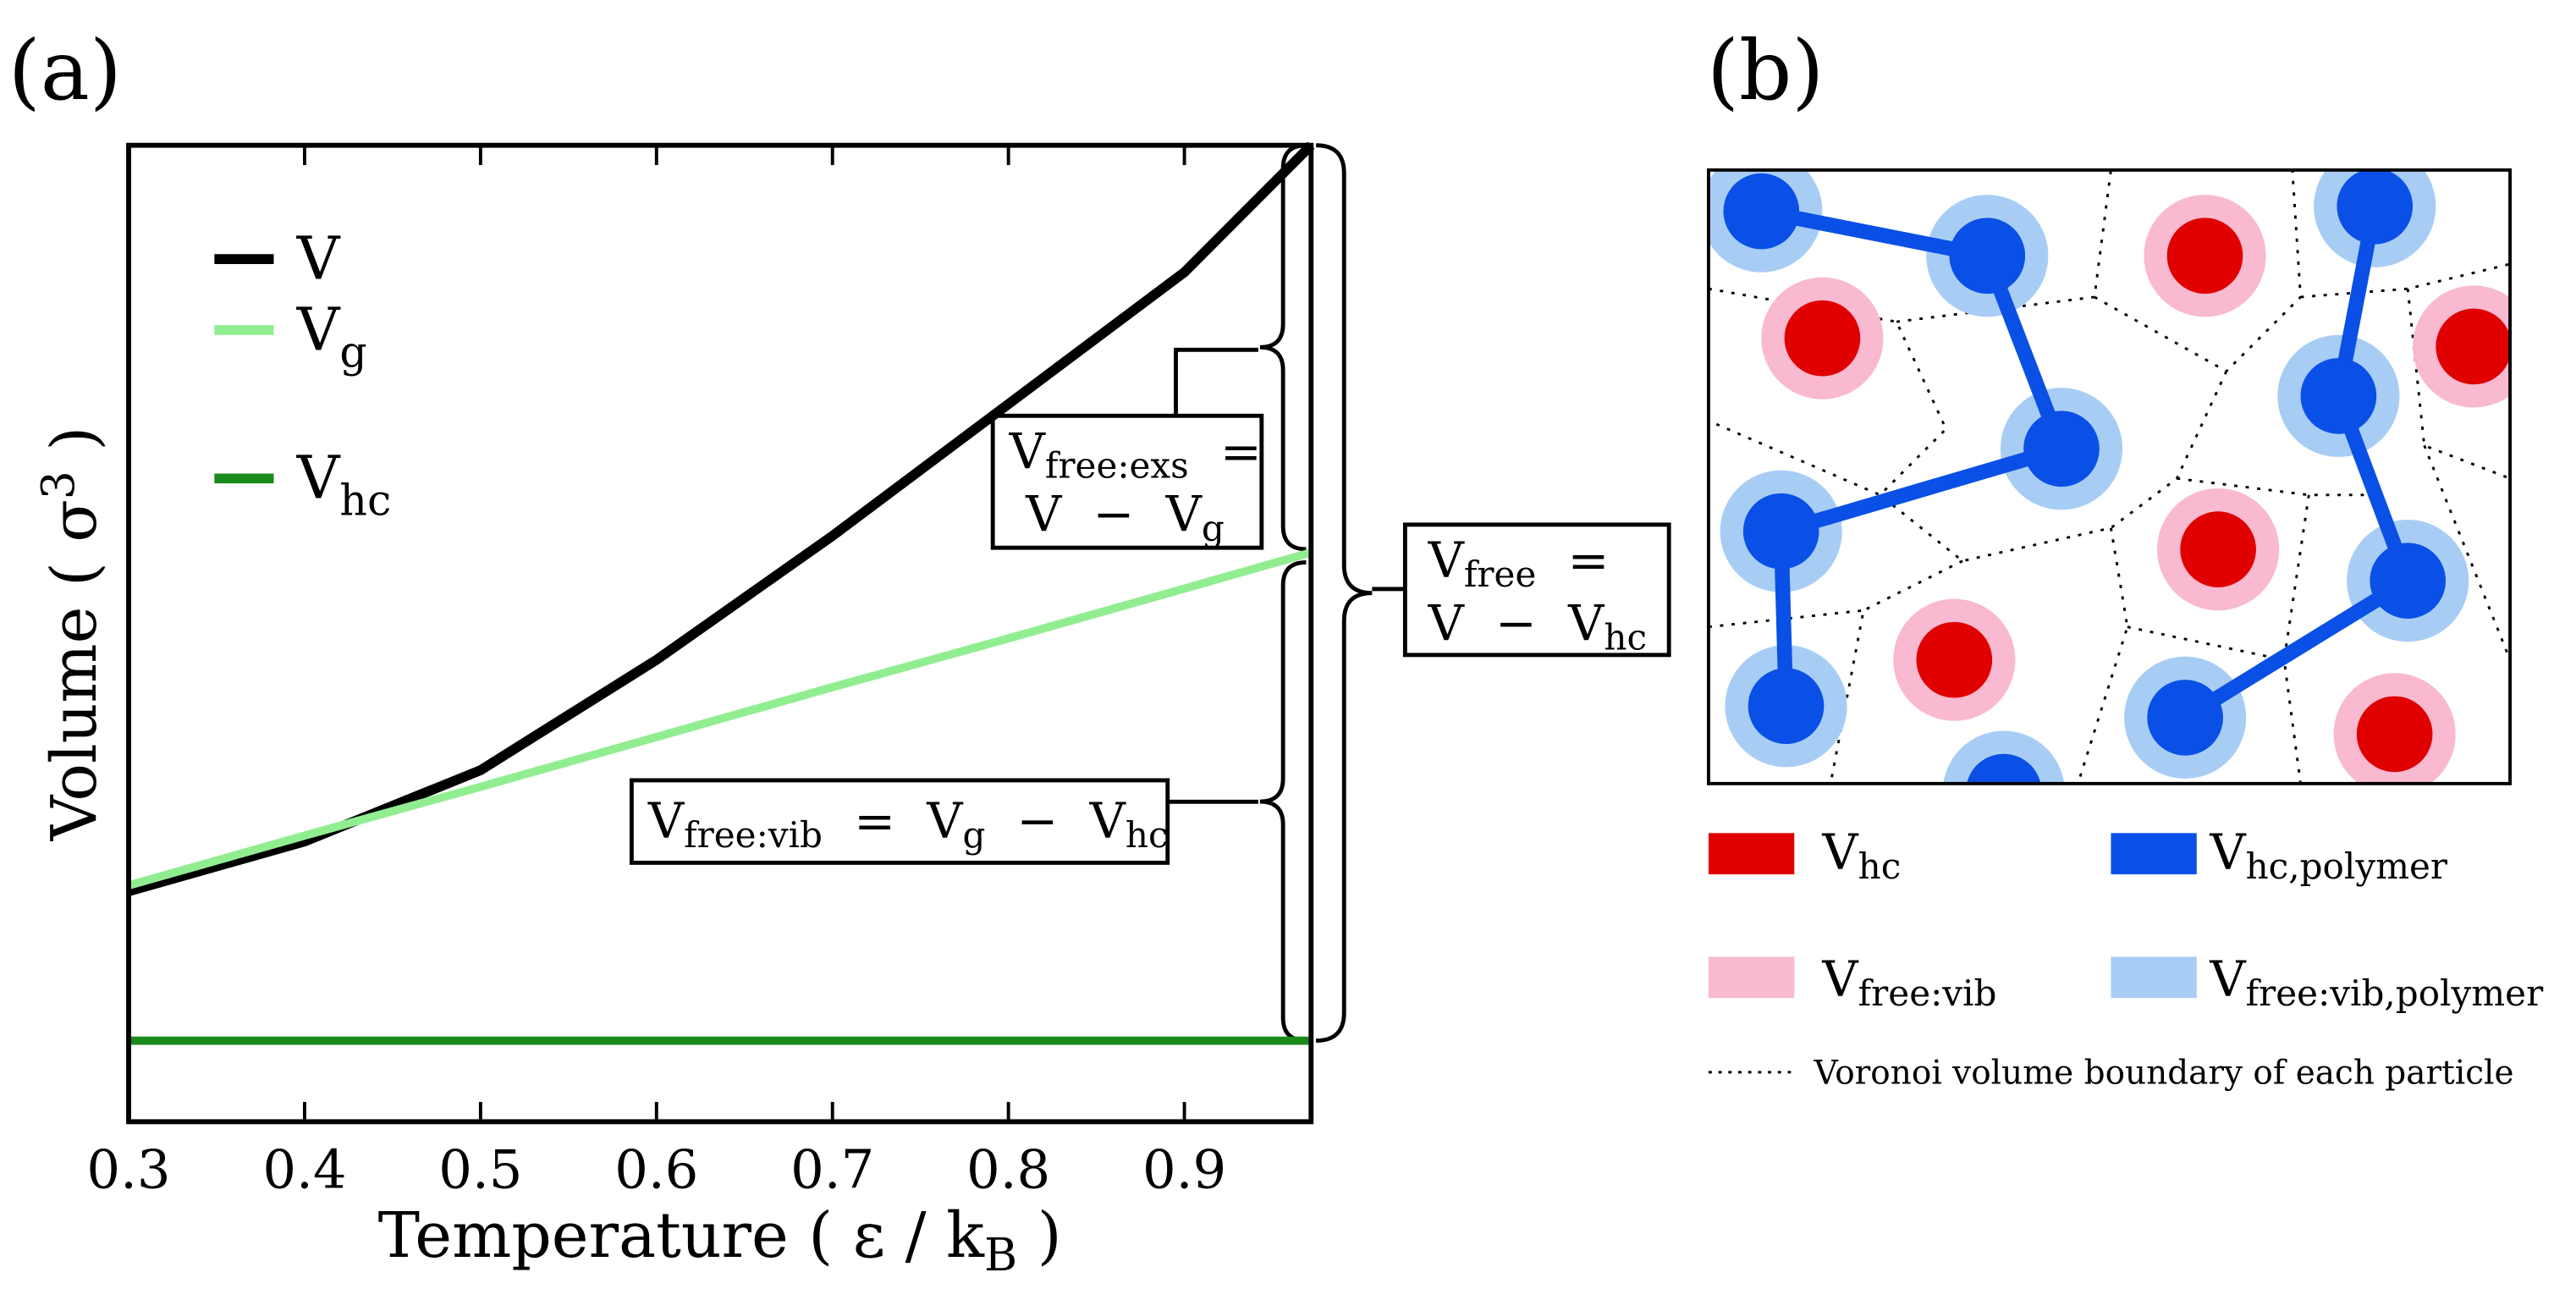 This screenshot has height=1300, width=2576. Describe the element at coordinates (1500, 574) in the screenshot. I see `text-part: free` at that location.